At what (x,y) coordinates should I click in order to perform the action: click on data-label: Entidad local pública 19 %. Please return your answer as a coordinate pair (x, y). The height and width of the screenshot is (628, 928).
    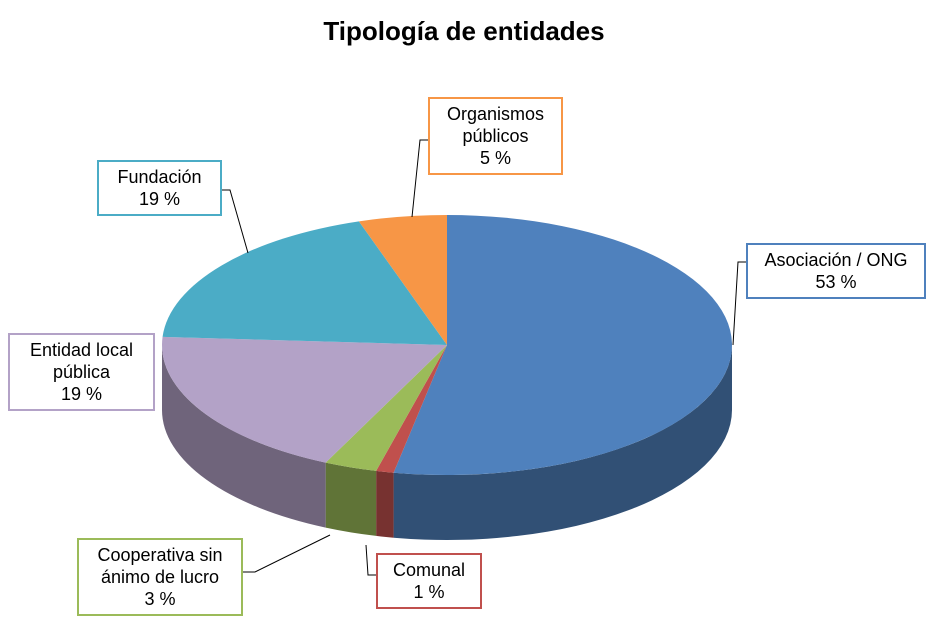
    Looking at the image, I should click on (81, 372).